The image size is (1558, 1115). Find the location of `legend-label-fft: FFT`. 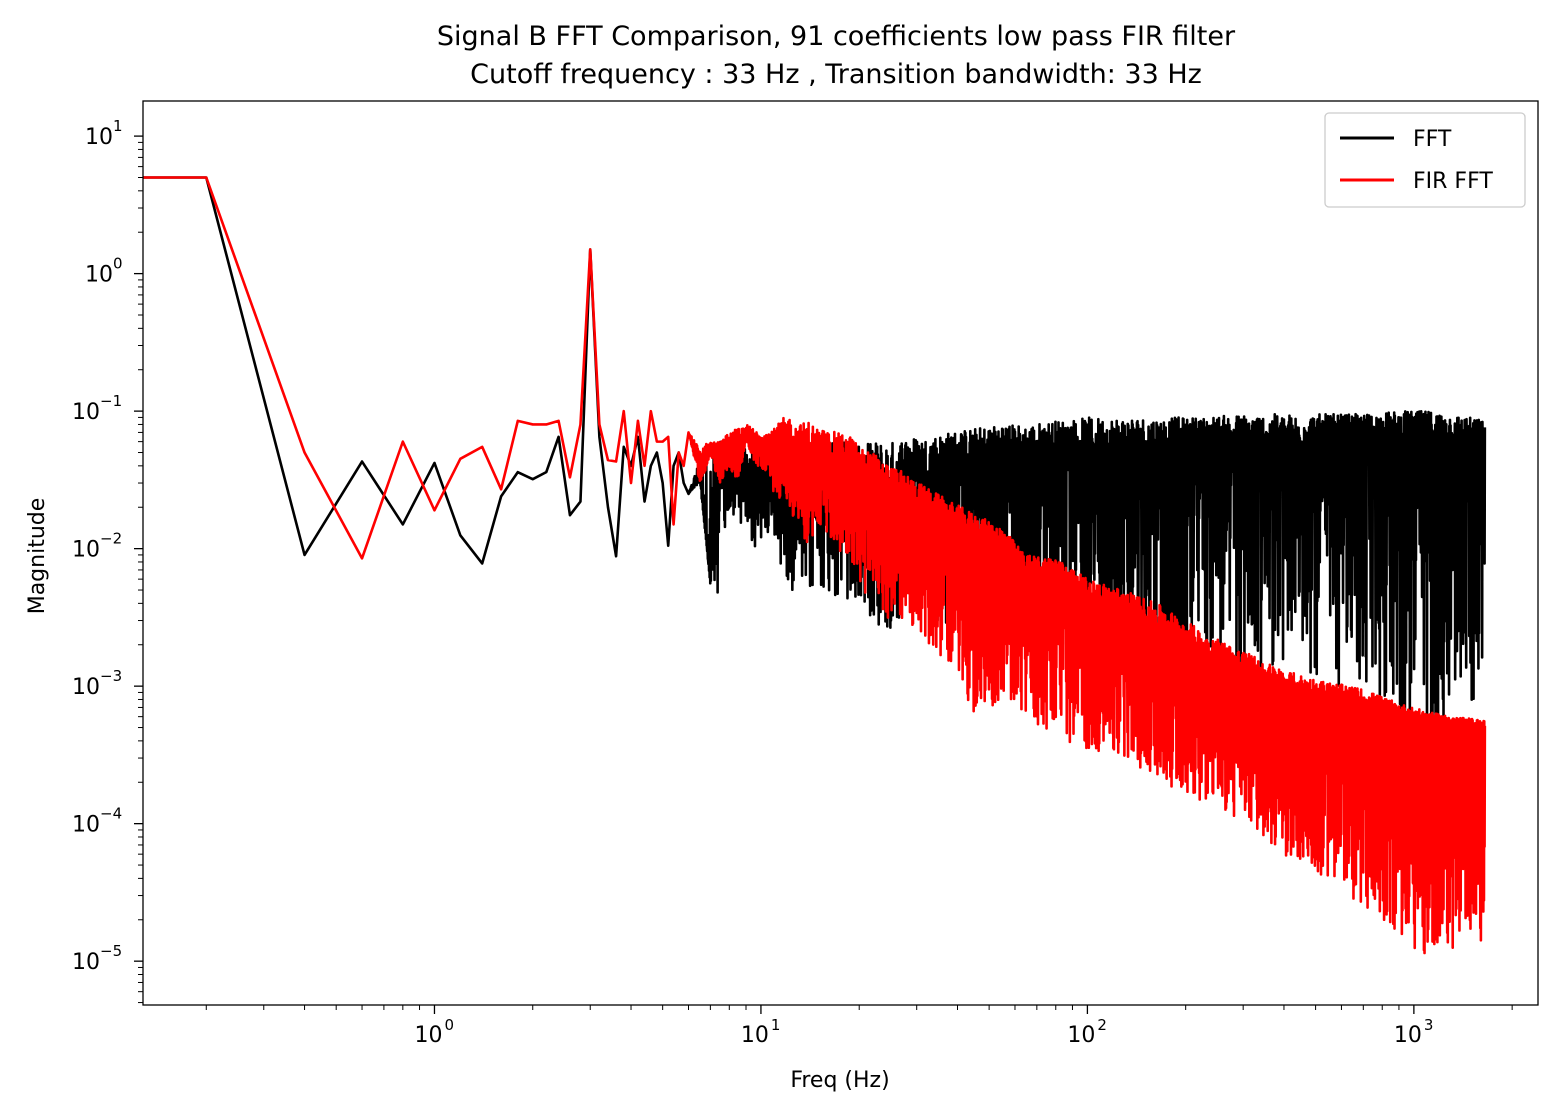

legend-label-fft: FFT is located at coordinates (1432, 139).